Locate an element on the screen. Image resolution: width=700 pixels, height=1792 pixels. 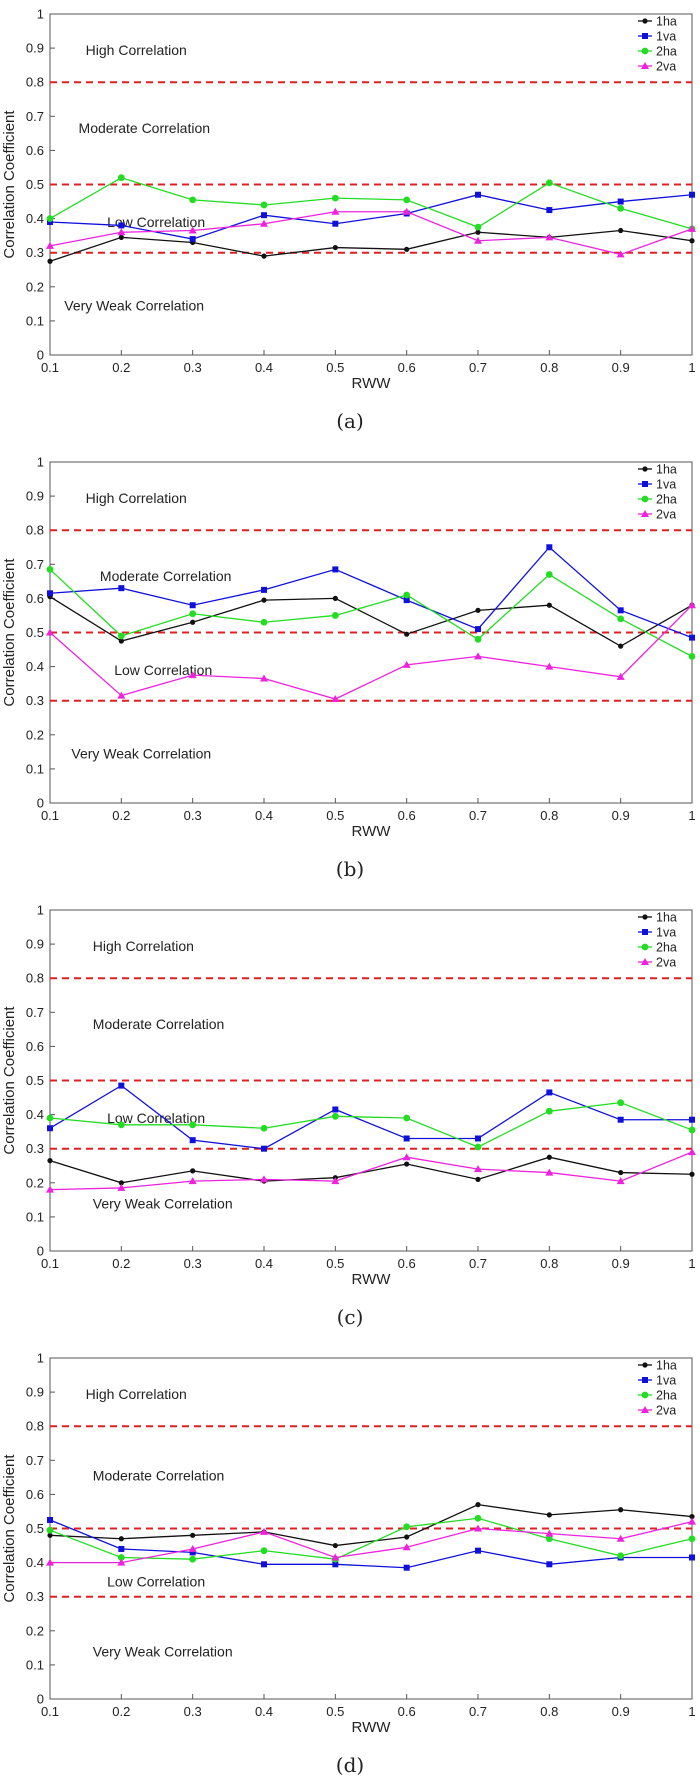
x-tick-label: 0.7 is located at coordinates (478, 367).